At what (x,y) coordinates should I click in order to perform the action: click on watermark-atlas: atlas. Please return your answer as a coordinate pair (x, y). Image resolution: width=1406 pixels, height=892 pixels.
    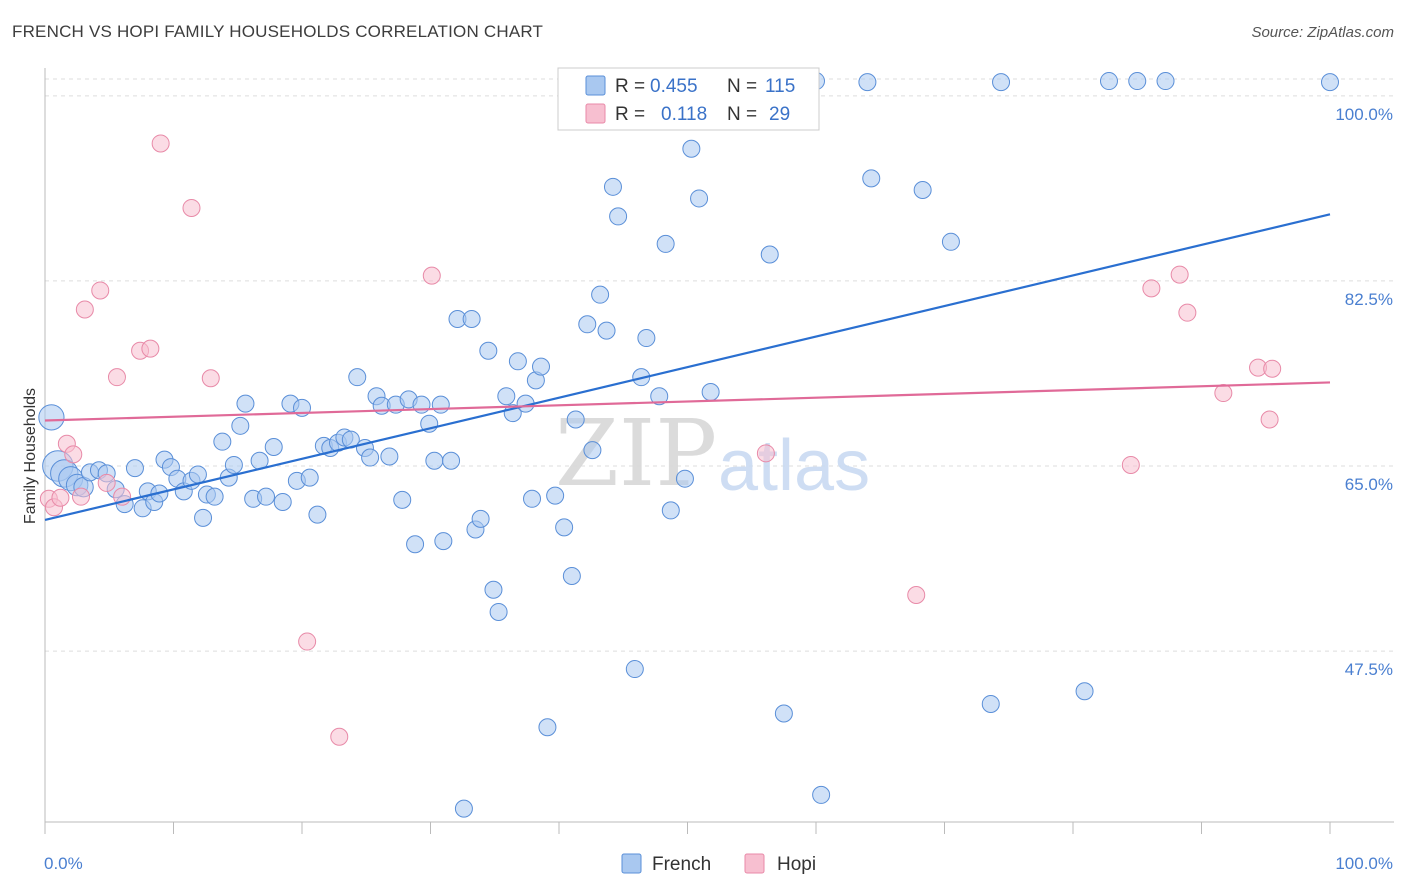
    Looking at the image, I should click on (794, 466).